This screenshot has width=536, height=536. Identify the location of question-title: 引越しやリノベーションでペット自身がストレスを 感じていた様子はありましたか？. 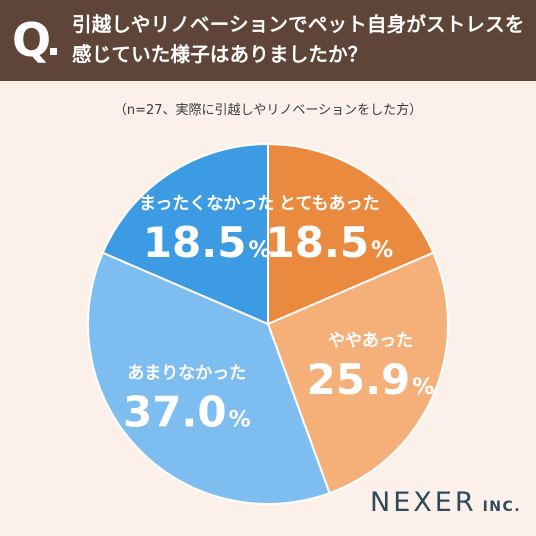
(300, 40).